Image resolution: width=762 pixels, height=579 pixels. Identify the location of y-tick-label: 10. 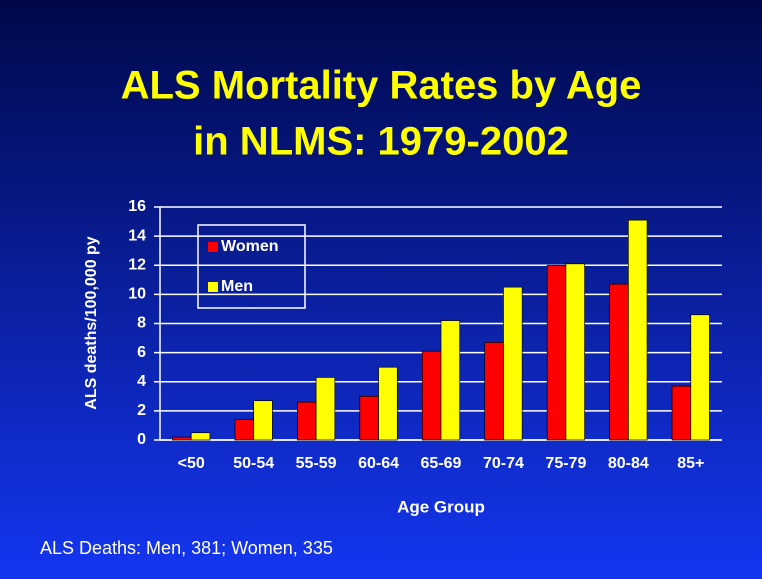
(137, 294).